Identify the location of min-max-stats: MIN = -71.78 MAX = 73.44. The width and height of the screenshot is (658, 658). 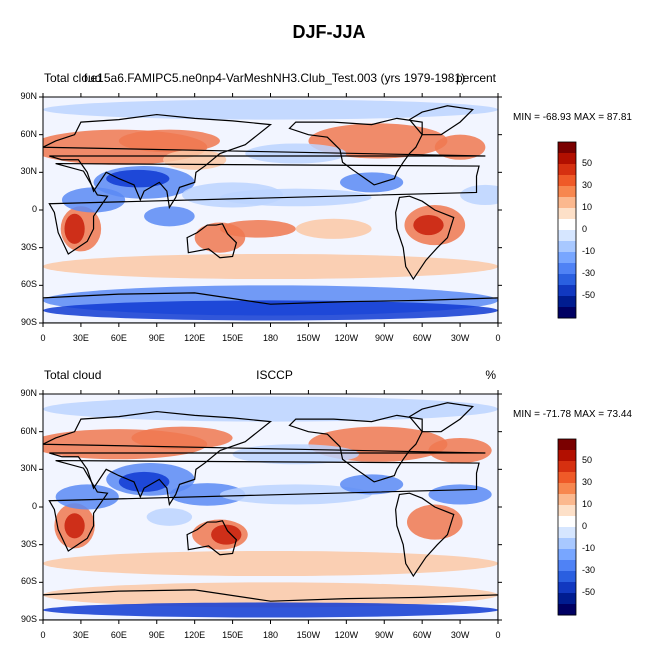
(572, 414).